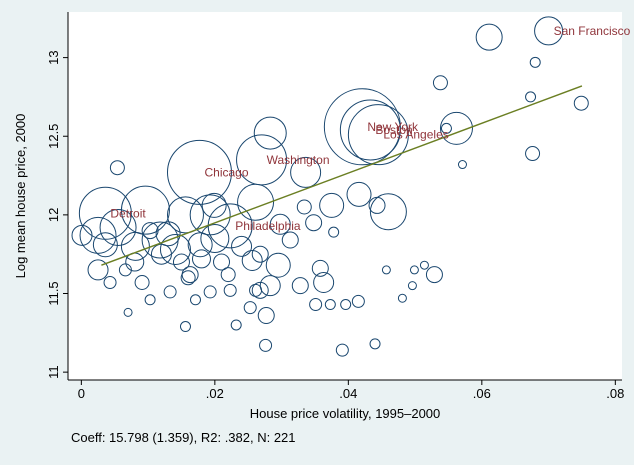  Describe the element at coordinates (81, 393) in the screenshot. I see `x-tick-label: 0` at that location.